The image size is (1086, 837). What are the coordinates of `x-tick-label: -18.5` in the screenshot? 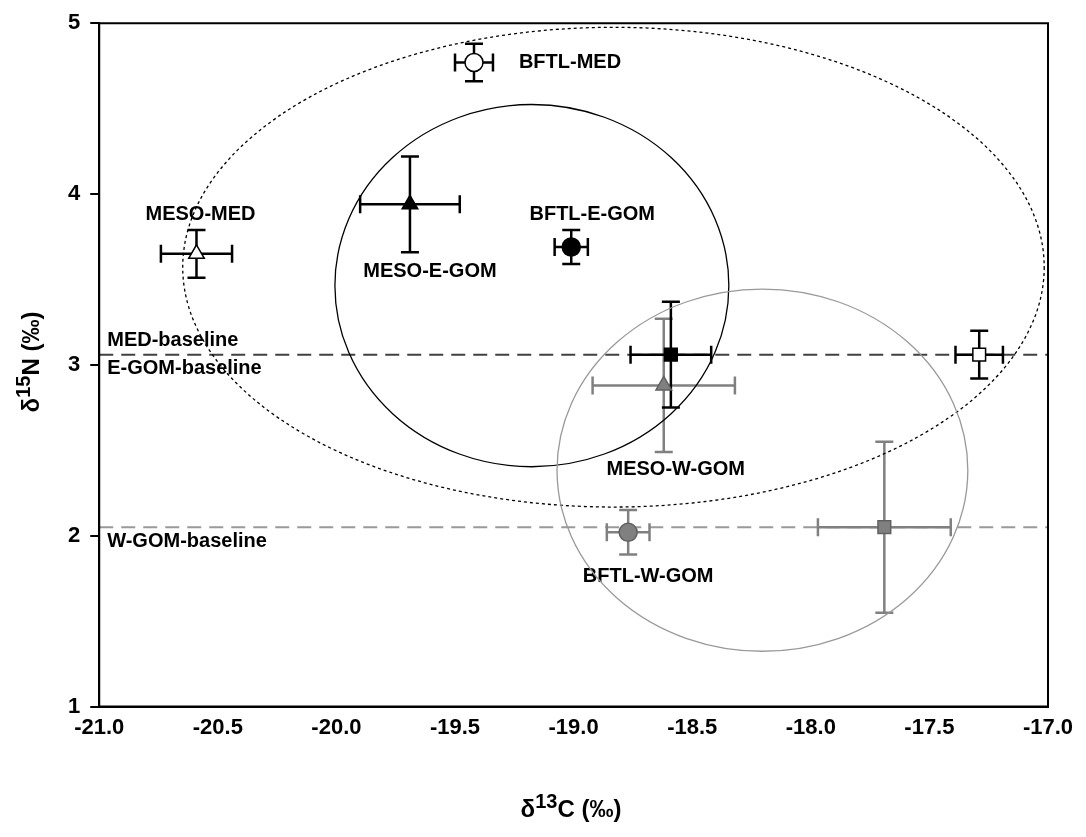 It's located at (692, 726).